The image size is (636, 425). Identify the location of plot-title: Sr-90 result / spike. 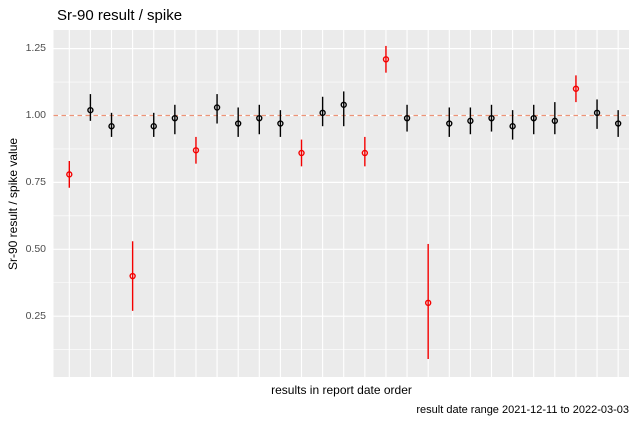
(120, 15).